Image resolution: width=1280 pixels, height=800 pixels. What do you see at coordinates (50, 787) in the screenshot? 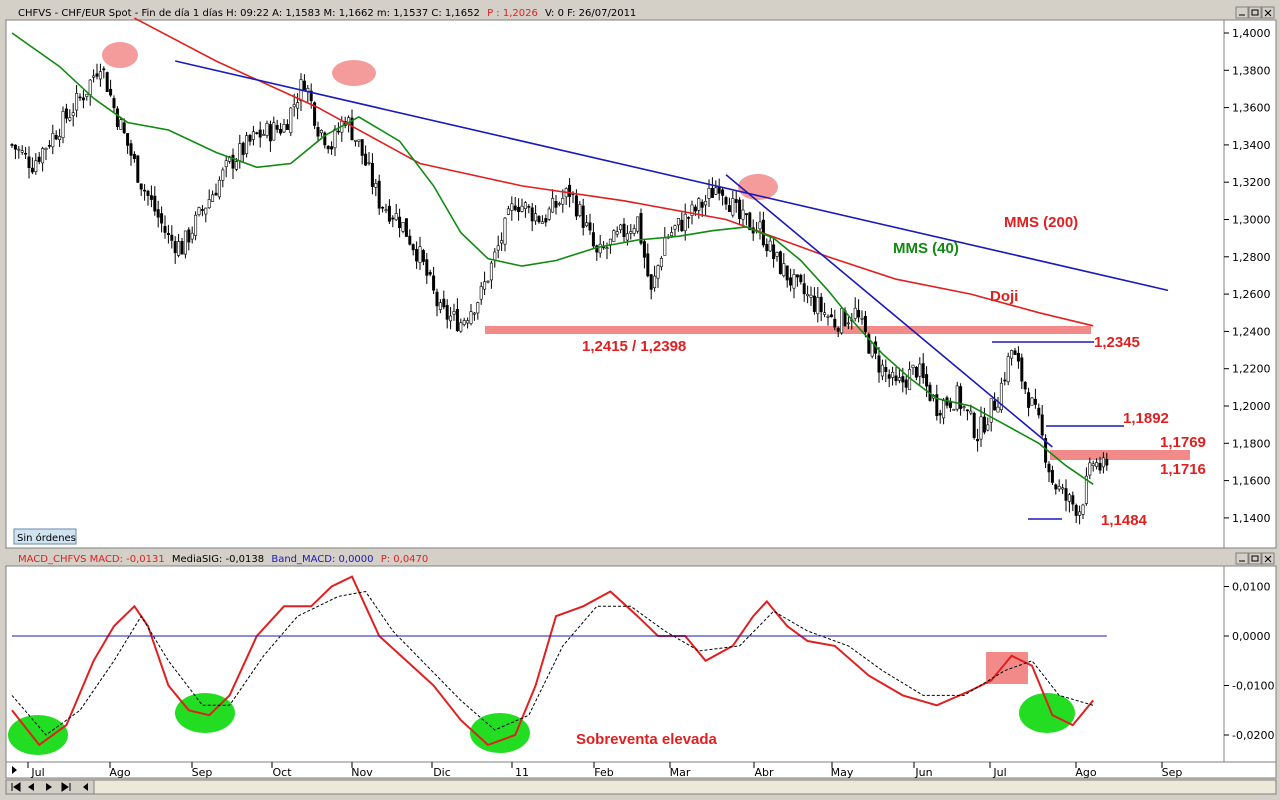
I see `nav-buttons` at bounding box center [50, 787].